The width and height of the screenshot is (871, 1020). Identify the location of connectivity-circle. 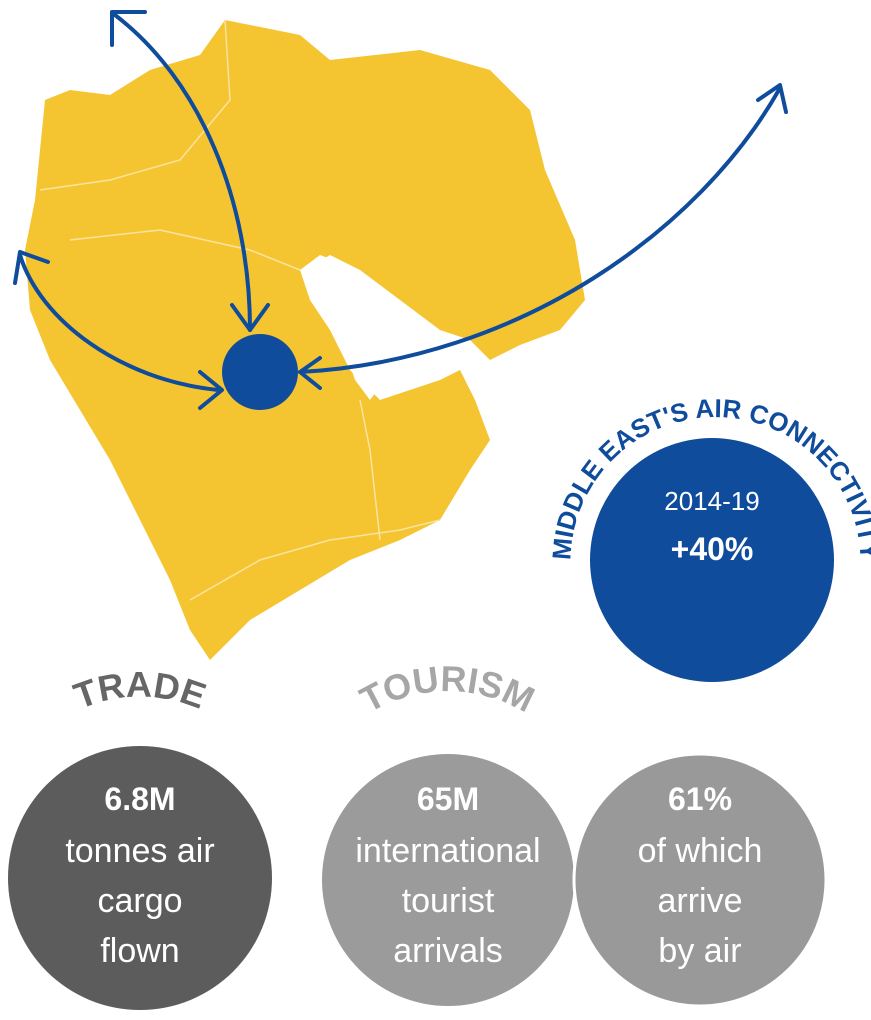
(712, 560).